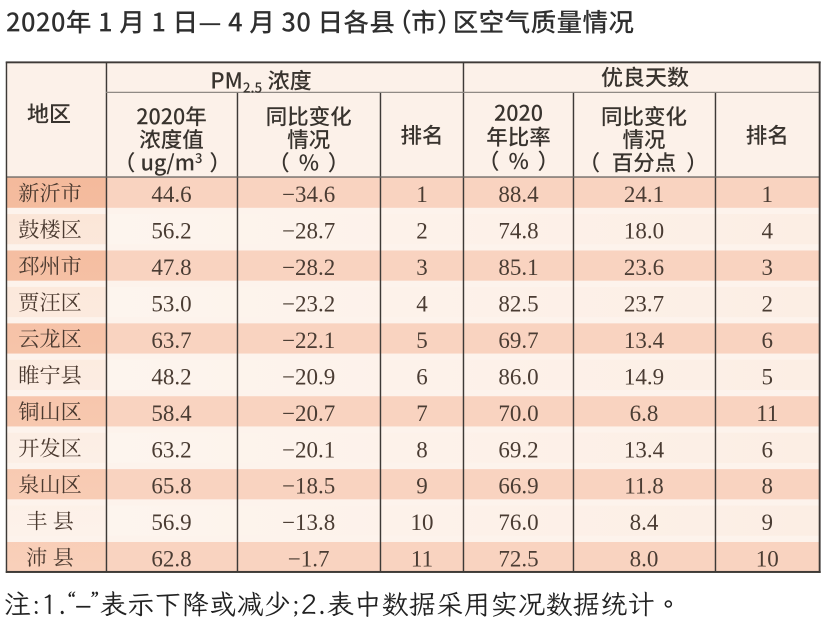 The height and width of the screenshot is (620, 825). What do you see at coordinates (171, 486) in the screenshot?
I see `svg-text: 65.8` at bounding box center [171, 486].